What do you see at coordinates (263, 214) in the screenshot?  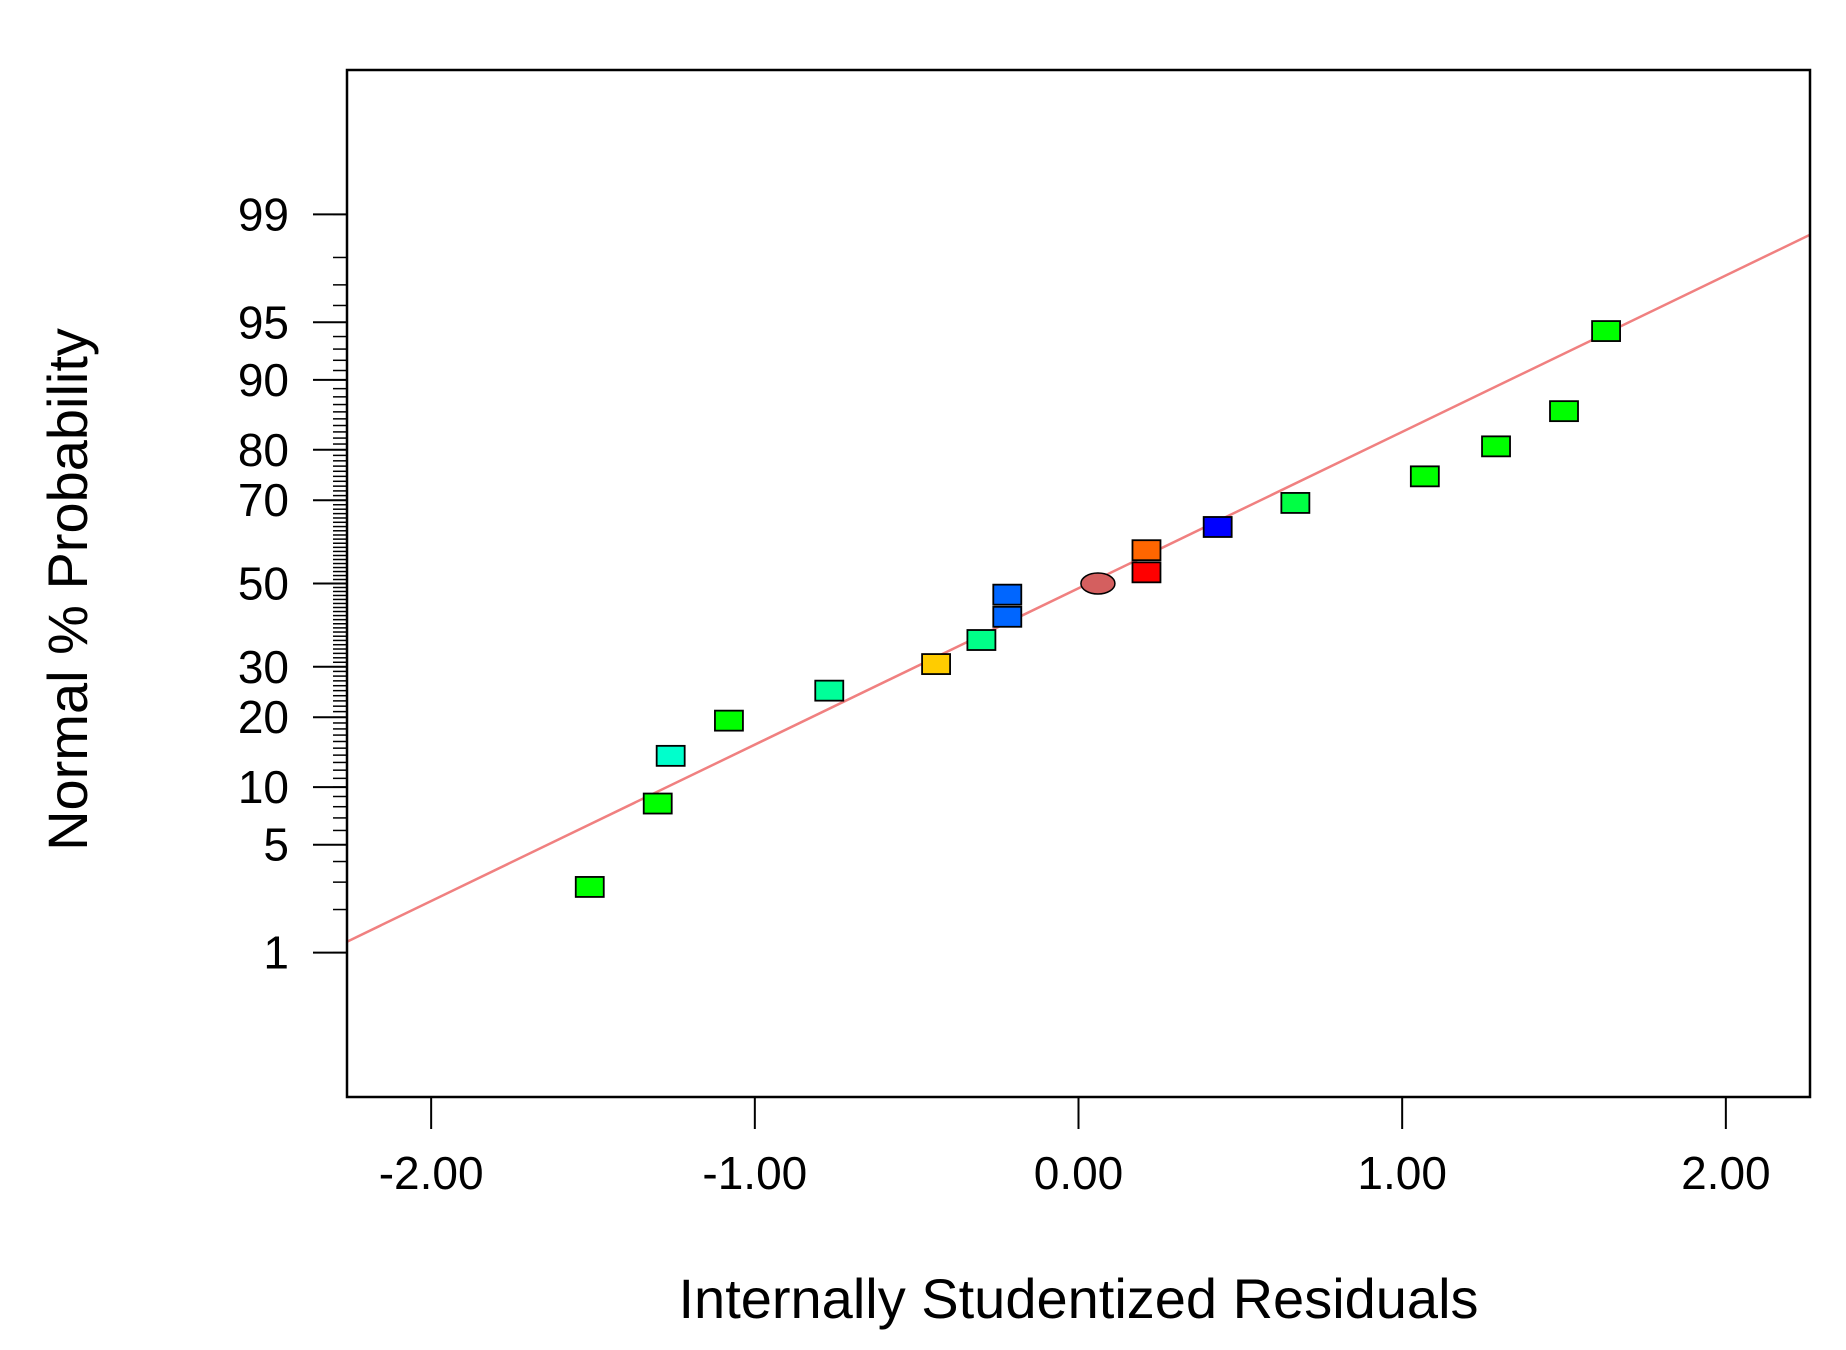 I see `y-tick-label: 99` at bounding box center [263, 214].